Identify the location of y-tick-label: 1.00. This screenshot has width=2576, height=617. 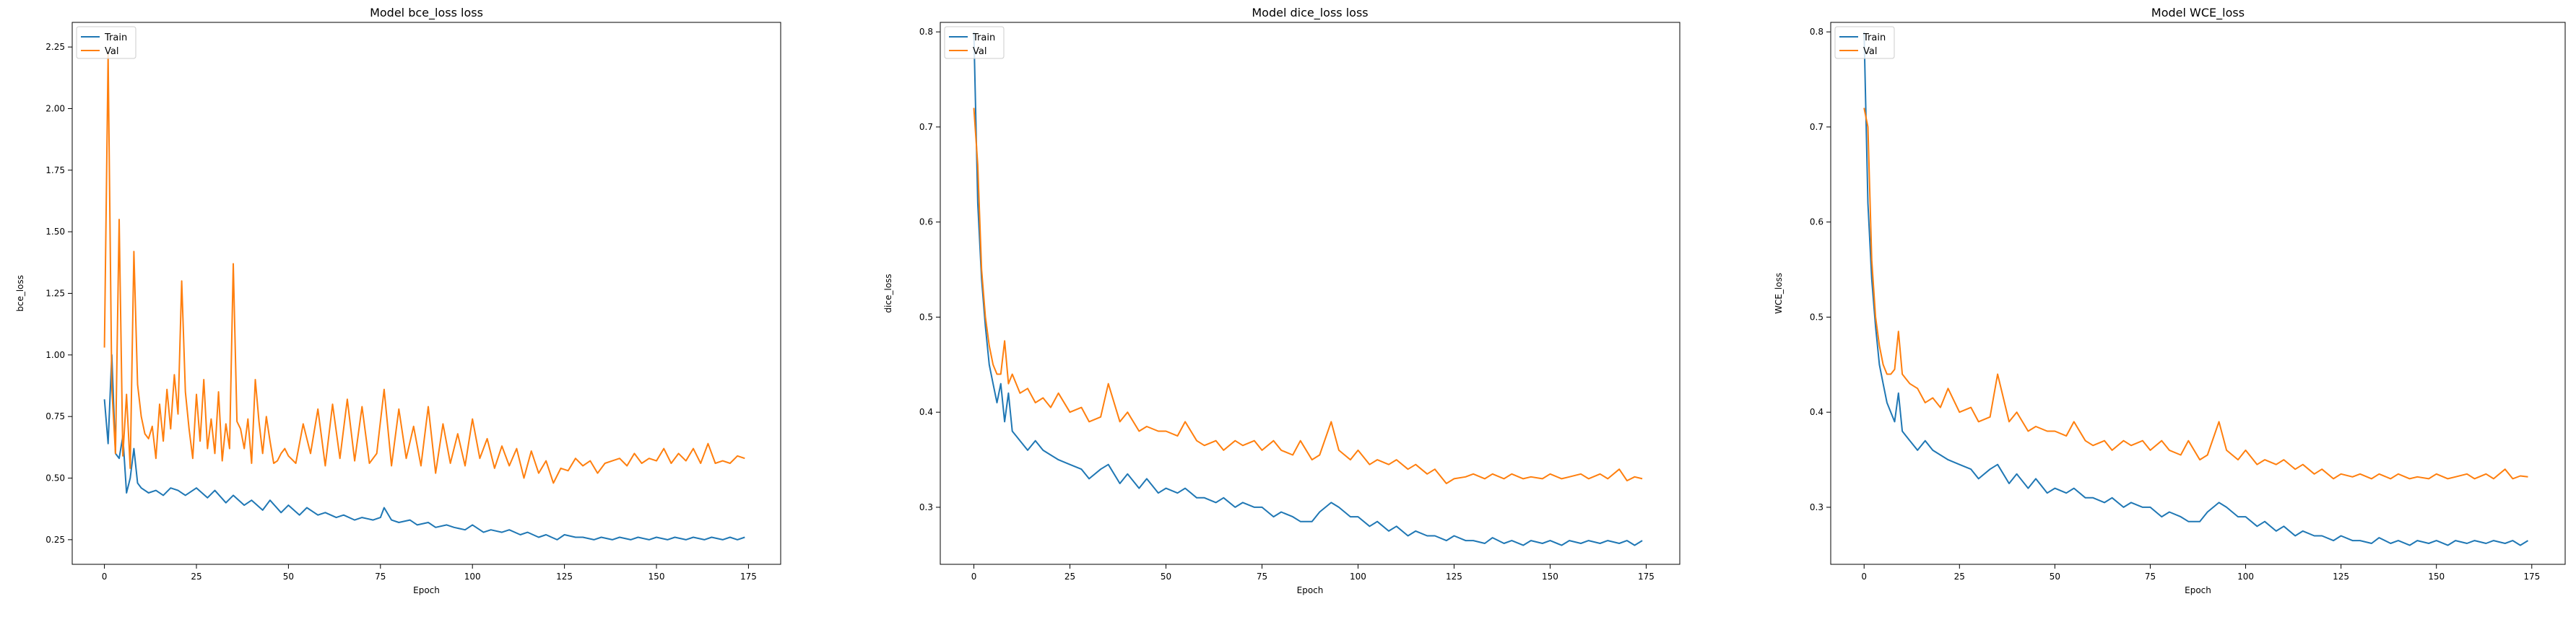
(55, 355).